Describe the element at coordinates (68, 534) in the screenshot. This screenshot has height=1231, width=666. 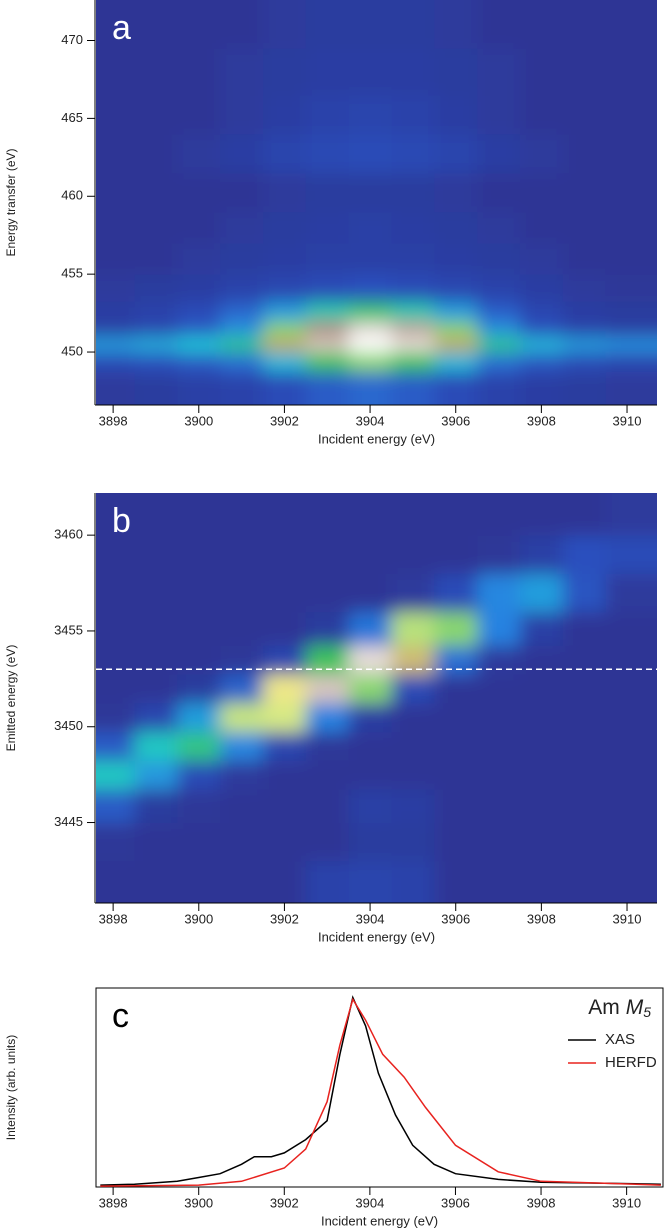
I see `y-tick-label: 3460` at that location.